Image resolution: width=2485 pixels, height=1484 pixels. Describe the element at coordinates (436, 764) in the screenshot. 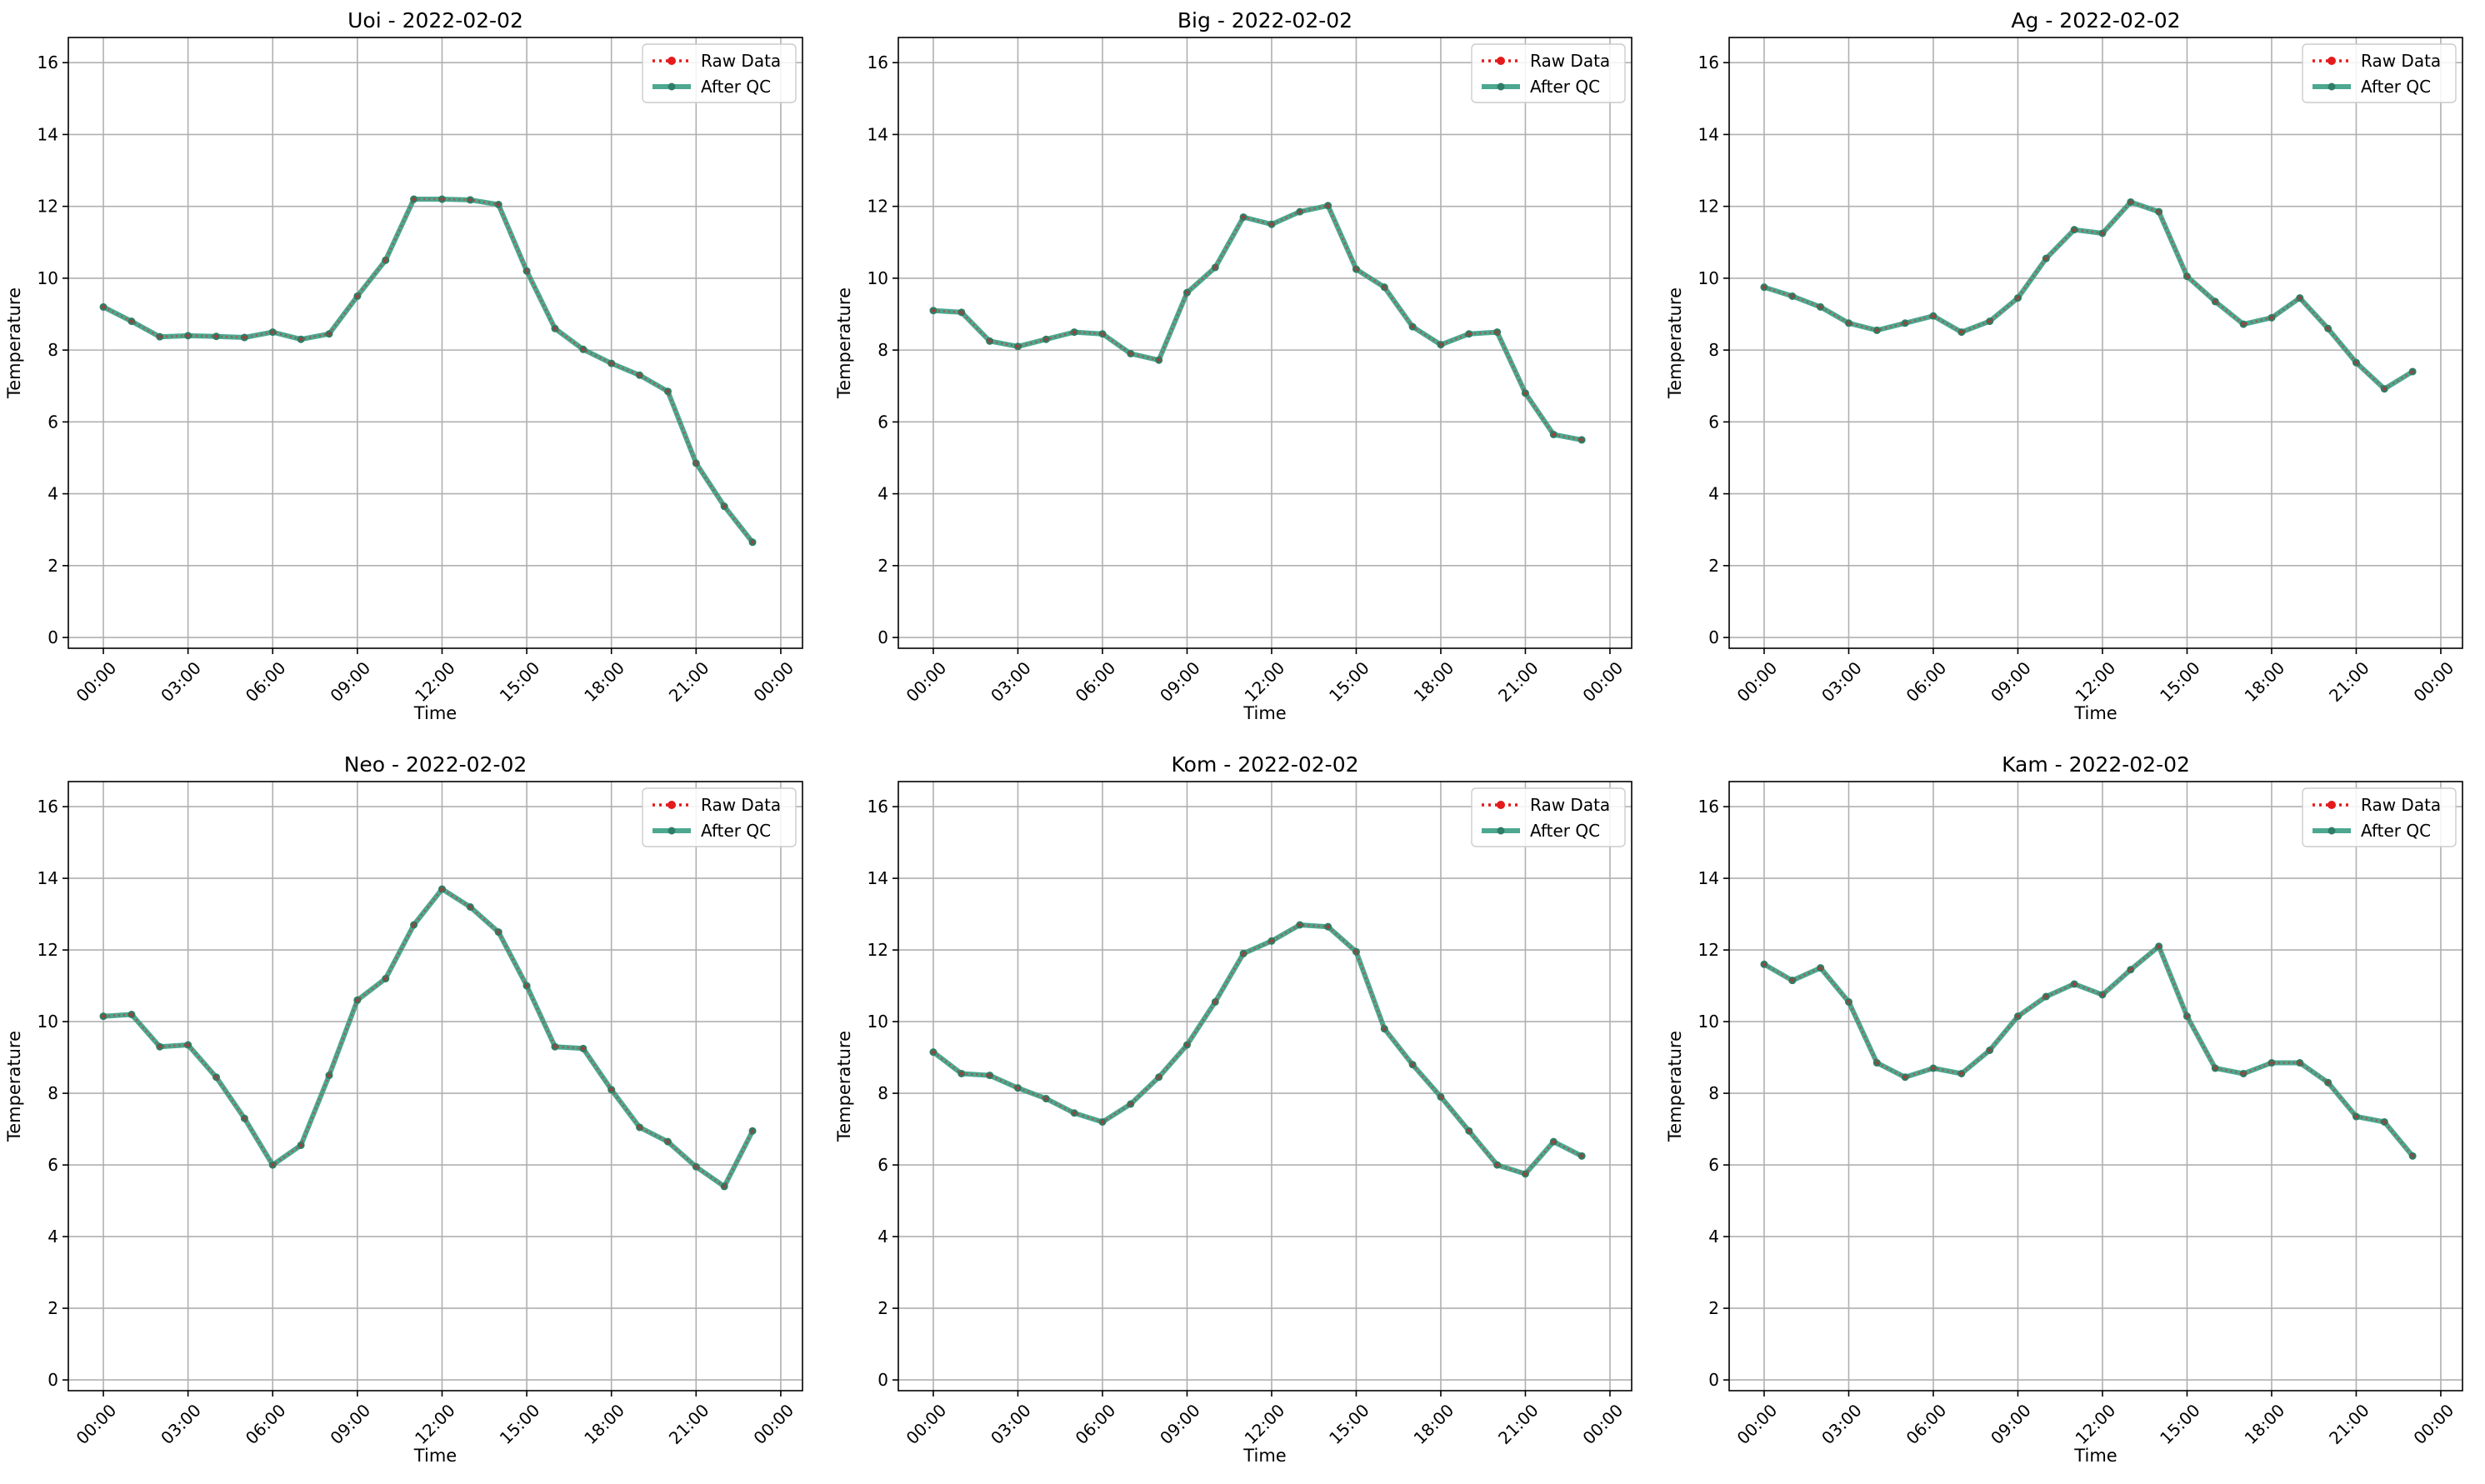

I see `panel-title: Neo - 2022-02-02` at that location.